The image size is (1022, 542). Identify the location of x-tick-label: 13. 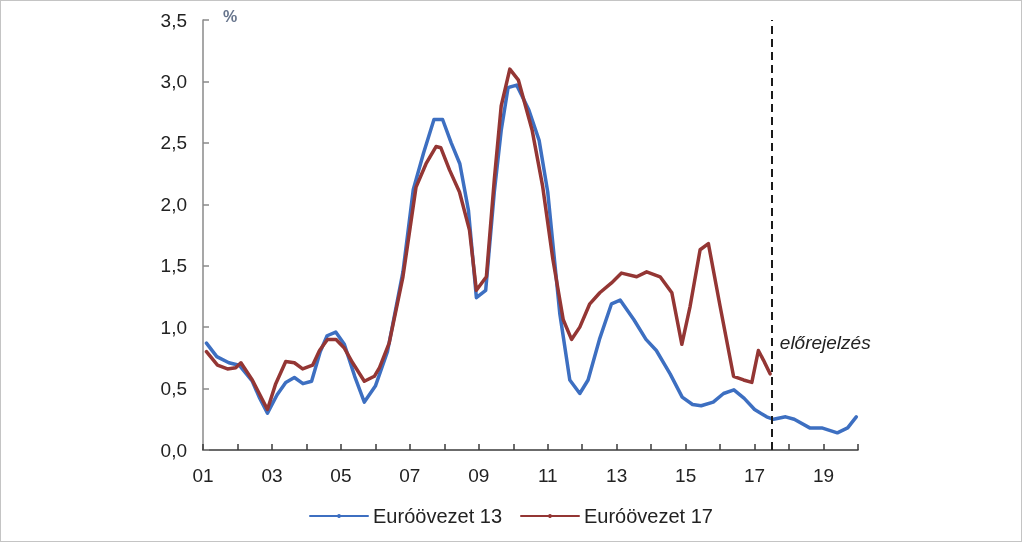
(617, 475).